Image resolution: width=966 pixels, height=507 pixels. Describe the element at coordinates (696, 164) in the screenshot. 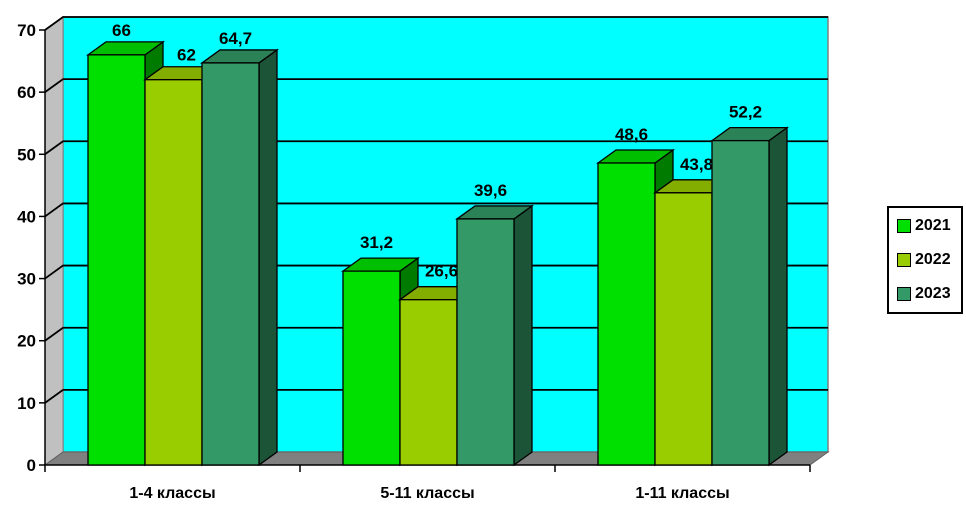

I see `data-label: 43,8` at that location.